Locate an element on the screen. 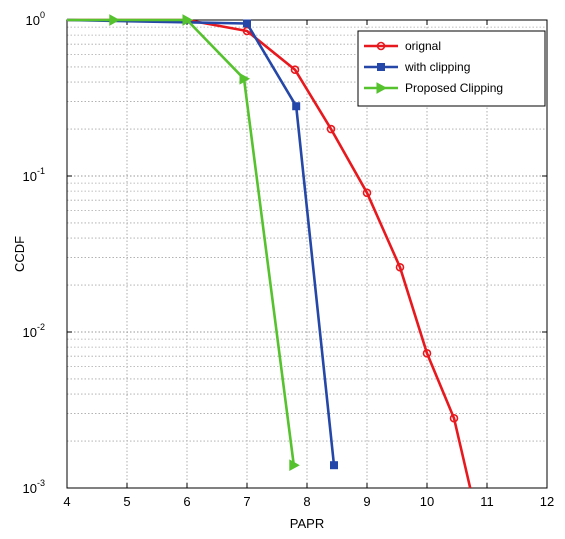 Image resolution: width=565 pixels, height=539 pixels. legend-box is located at coordinates (451, 68).